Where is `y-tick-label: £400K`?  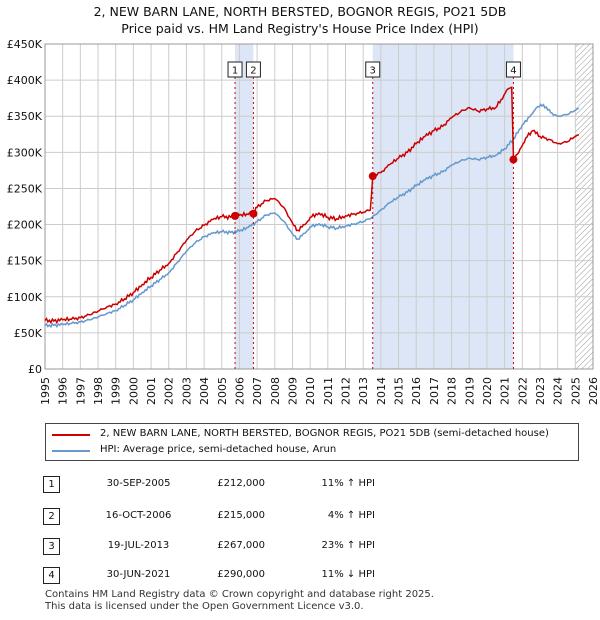 y-tick-label: £400K is located at coordinates (25, 80).